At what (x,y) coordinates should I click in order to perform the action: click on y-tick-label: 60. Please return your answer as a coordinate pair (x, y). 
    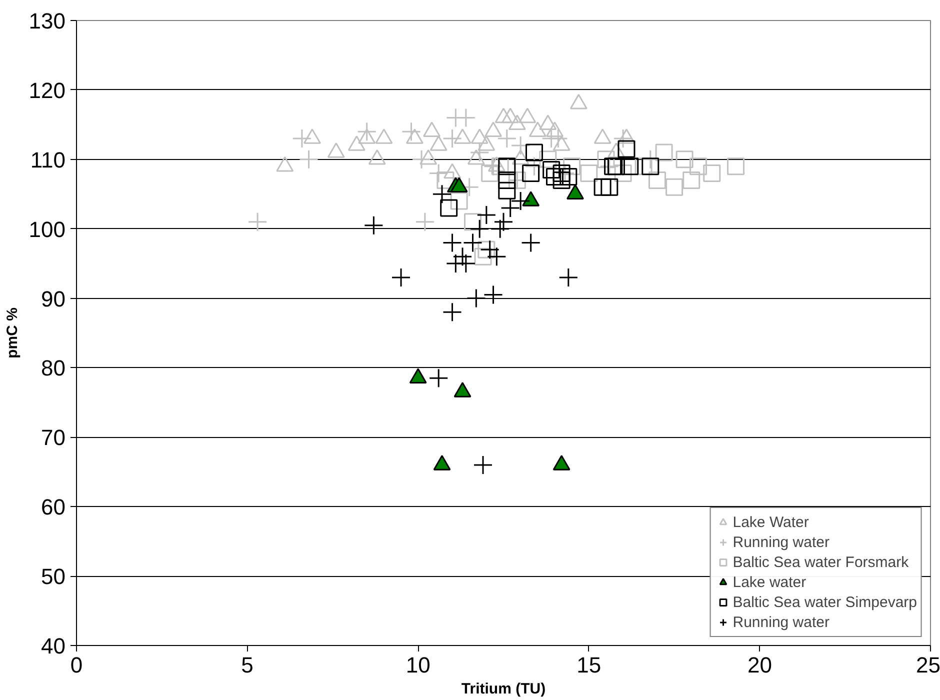
    Looking at the image, I should click on (53, 507).